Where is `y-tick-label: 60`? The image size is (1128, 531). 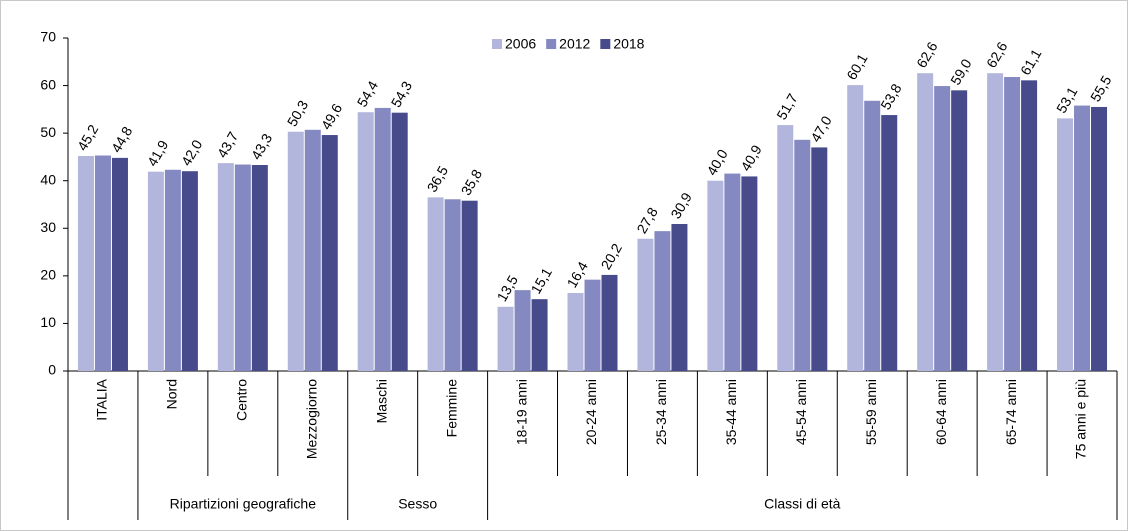 y-tick-label: 60 is located at coordinates (48, 84).